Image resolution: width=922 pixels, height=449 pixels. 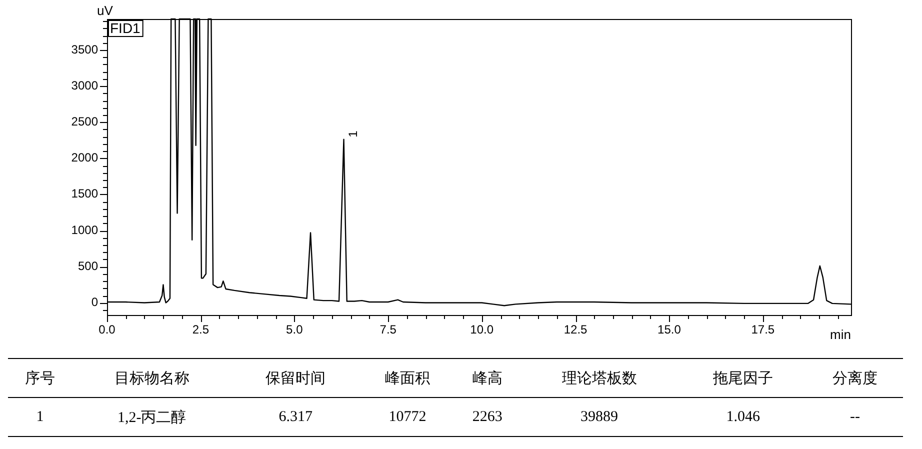 I want to click on annotation: 1, so click(x=353, y=134).